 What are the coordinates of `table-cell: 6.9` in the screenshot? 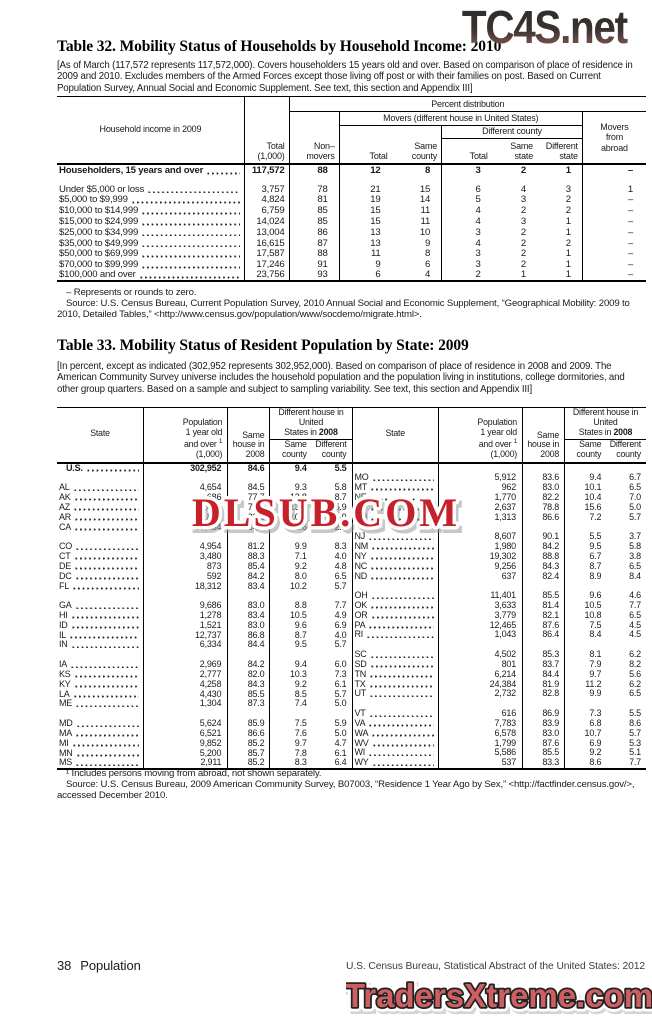 It's located at (340, 624).